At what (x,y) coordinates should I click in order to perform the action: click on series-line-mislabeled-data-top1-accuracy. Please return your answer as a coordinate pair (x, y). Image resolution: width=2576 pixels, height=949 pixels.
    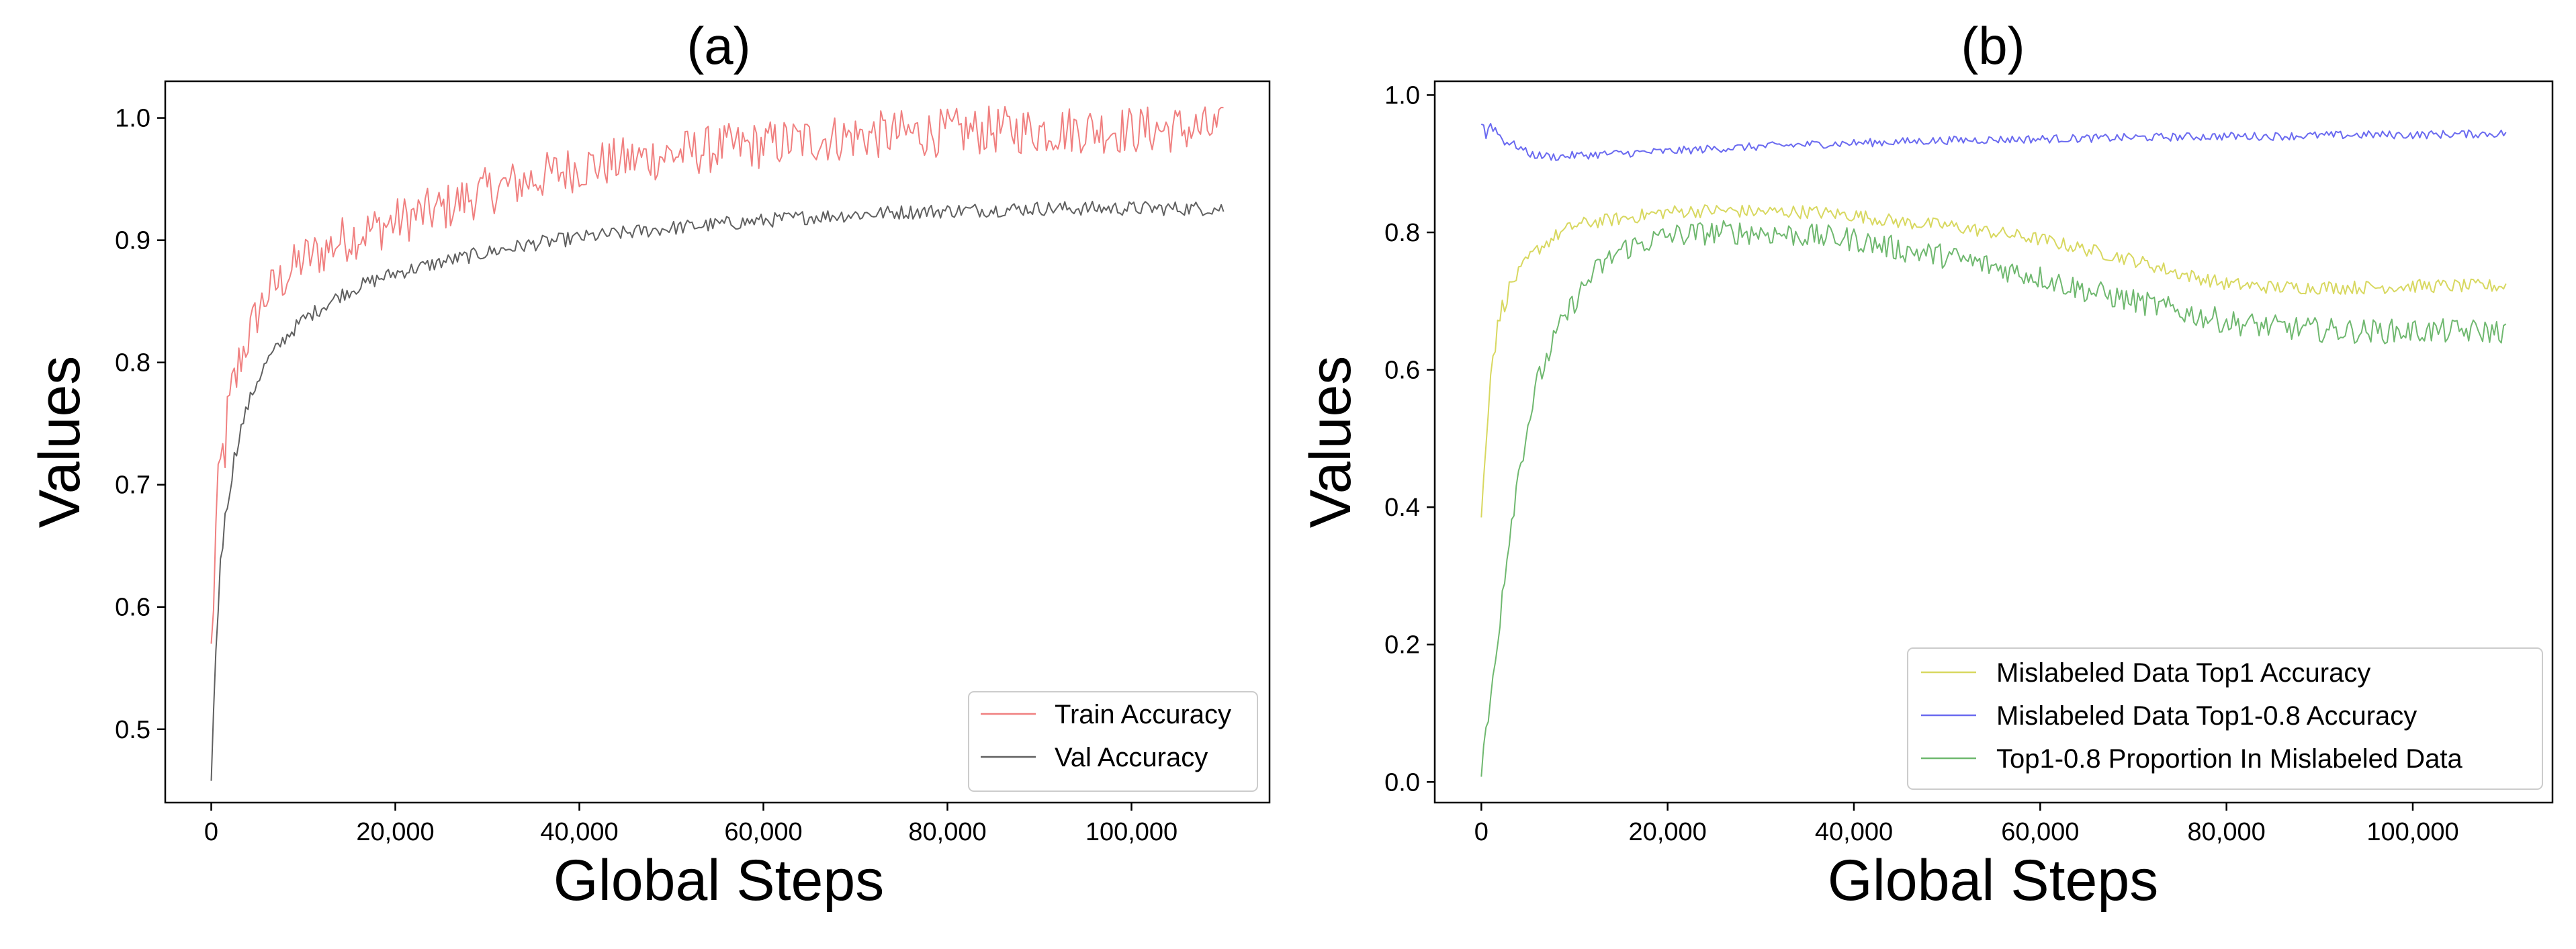
    Looking at the image, I should click on (1994, 361).